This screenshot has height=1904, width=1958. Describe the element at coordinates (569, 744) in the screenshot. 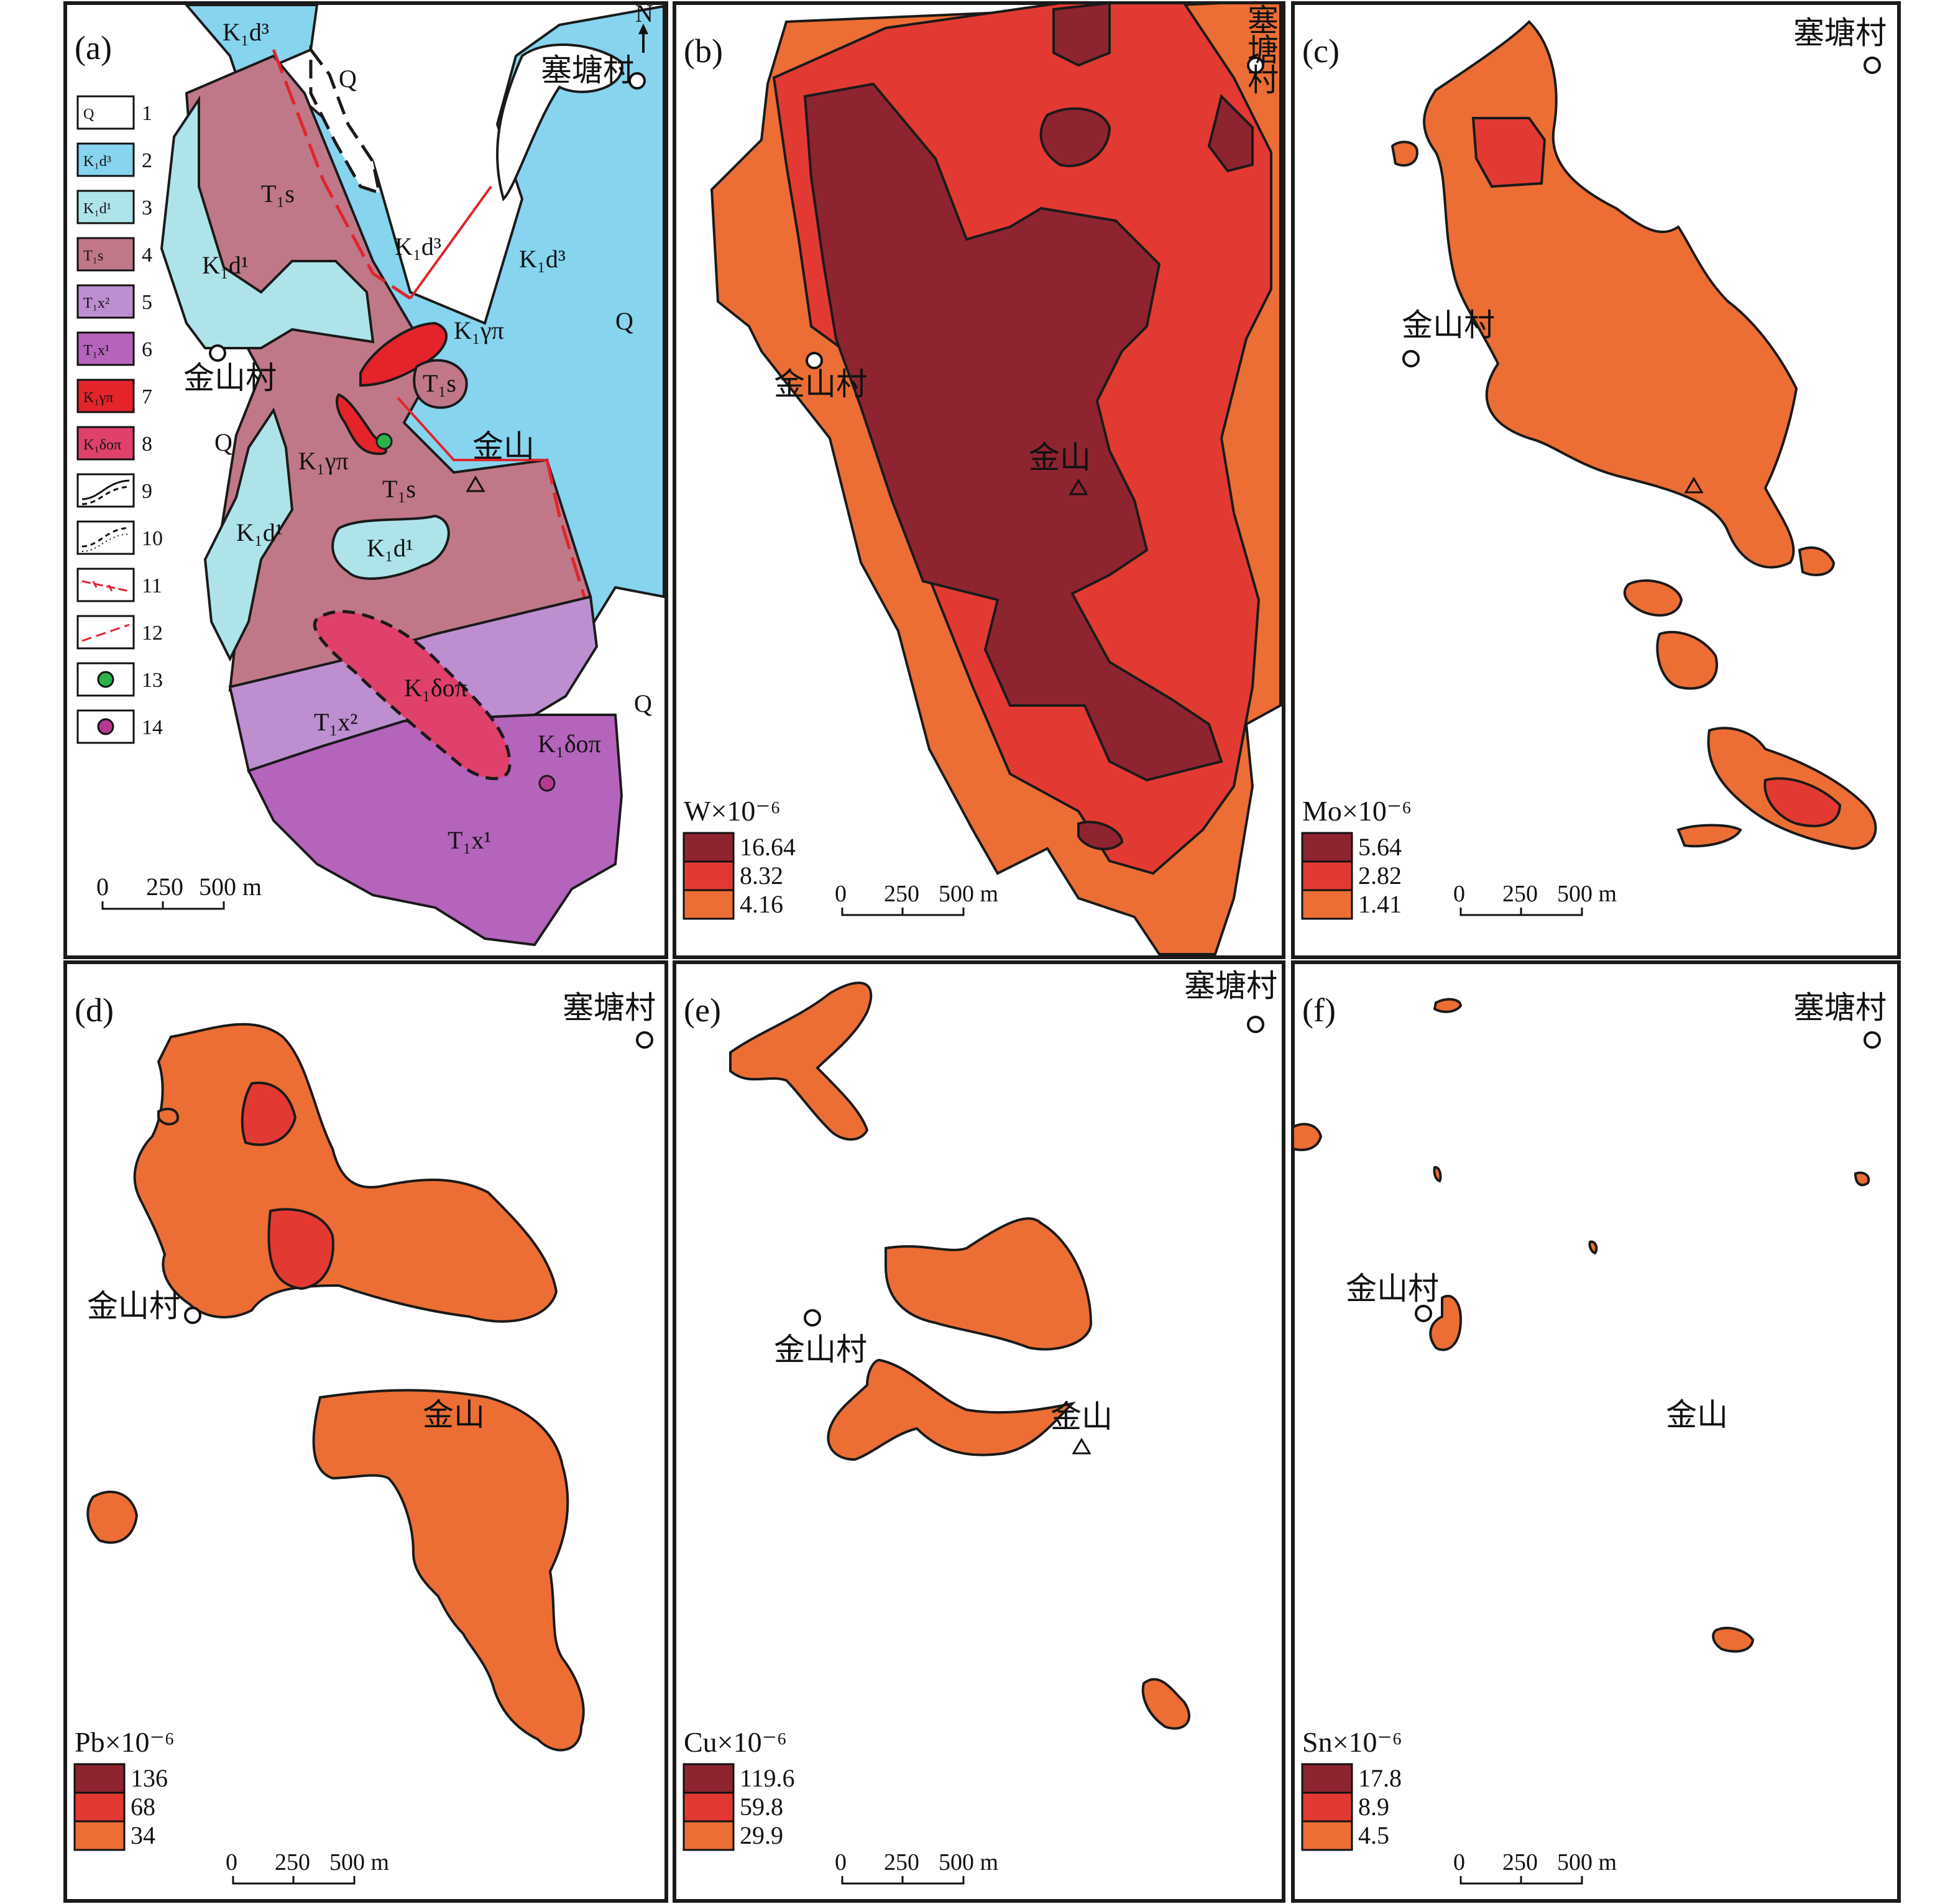

I see `map-label-k1delta: K₁δοπ` at that location.